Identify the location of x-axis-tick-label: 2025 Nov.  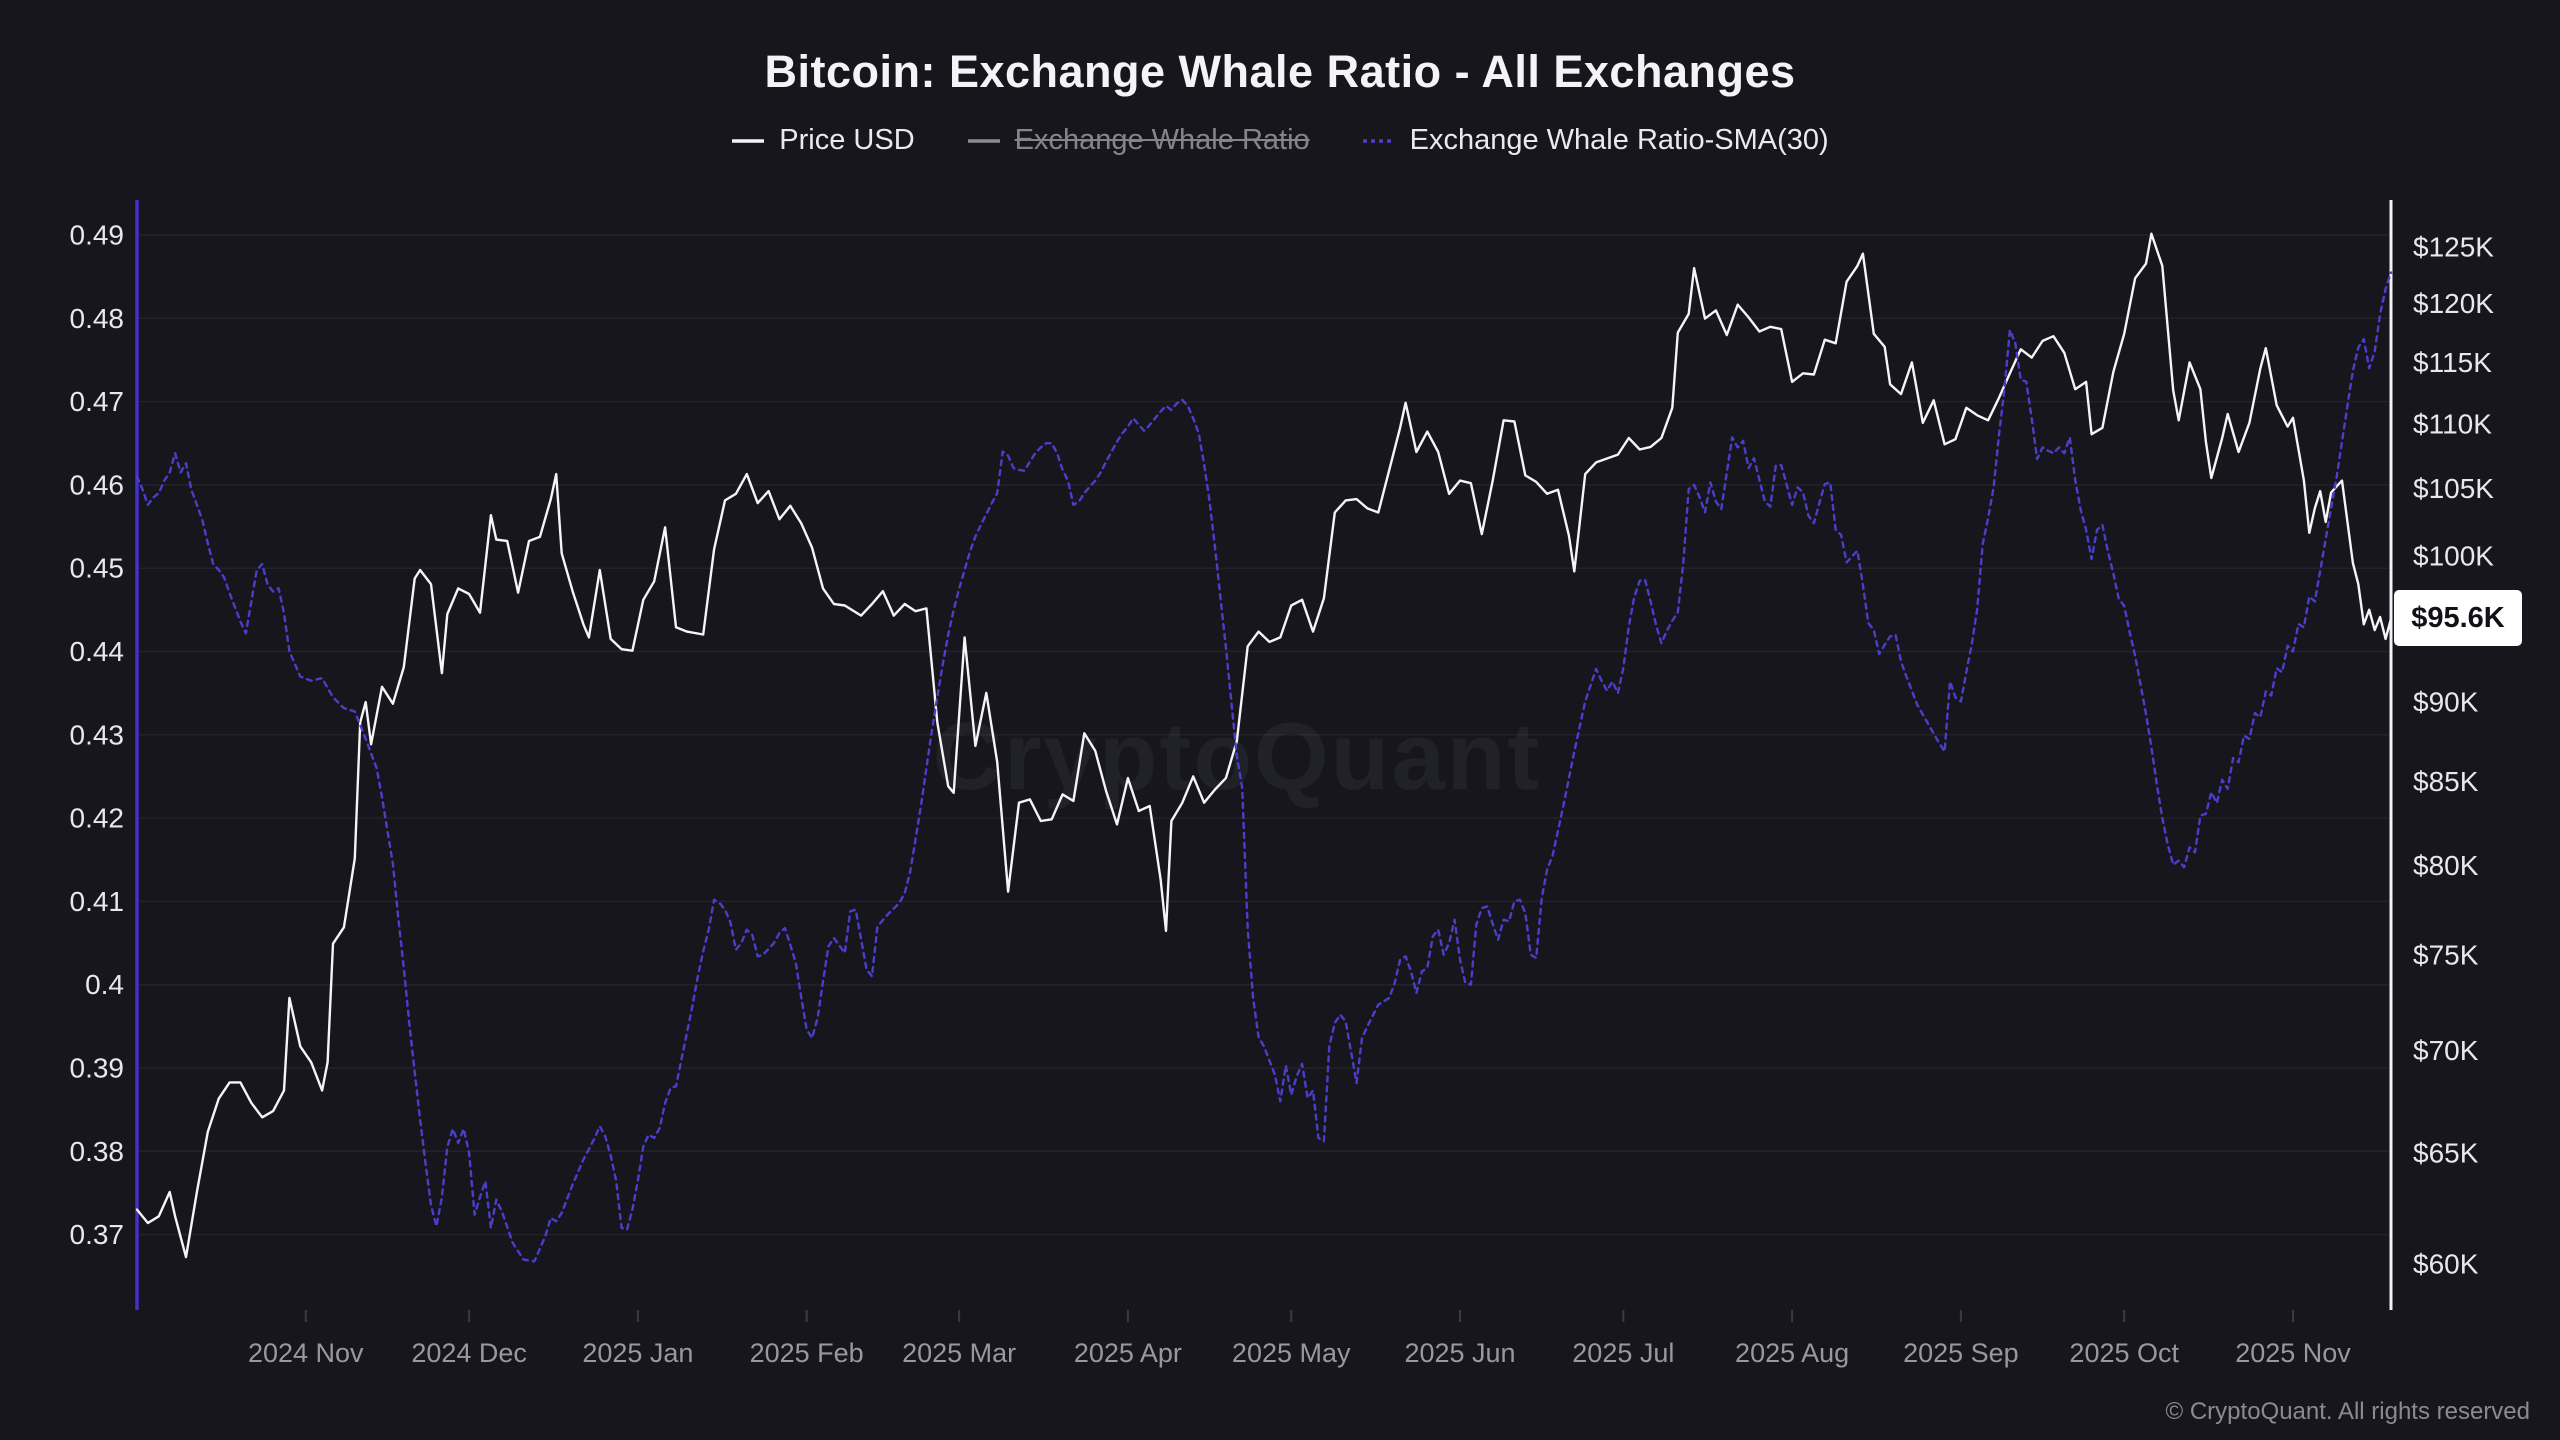
(2293, 1353).